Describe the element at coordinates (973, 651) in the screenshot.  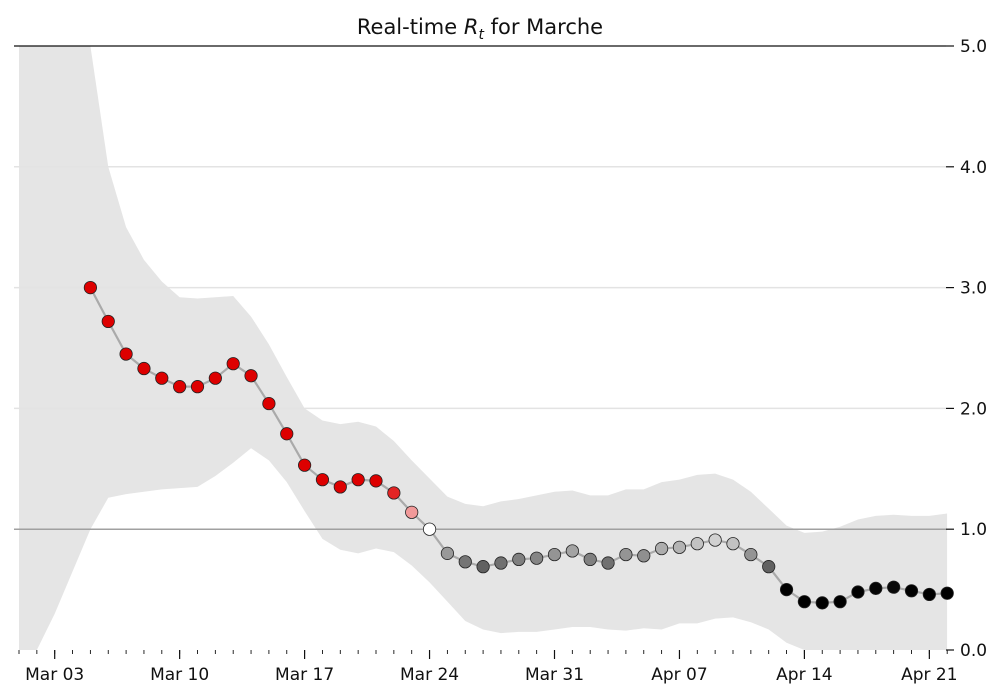
I see `y-tick-label: 0.0` at that location.